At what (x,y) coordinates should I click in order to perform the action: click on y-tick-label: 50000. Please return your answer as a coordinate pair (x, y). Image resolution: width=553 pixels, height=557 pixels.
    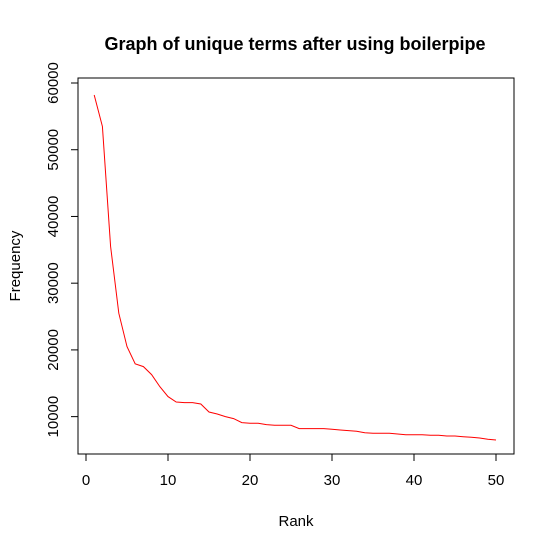
    Looking at the image, I should click on (53, 150).